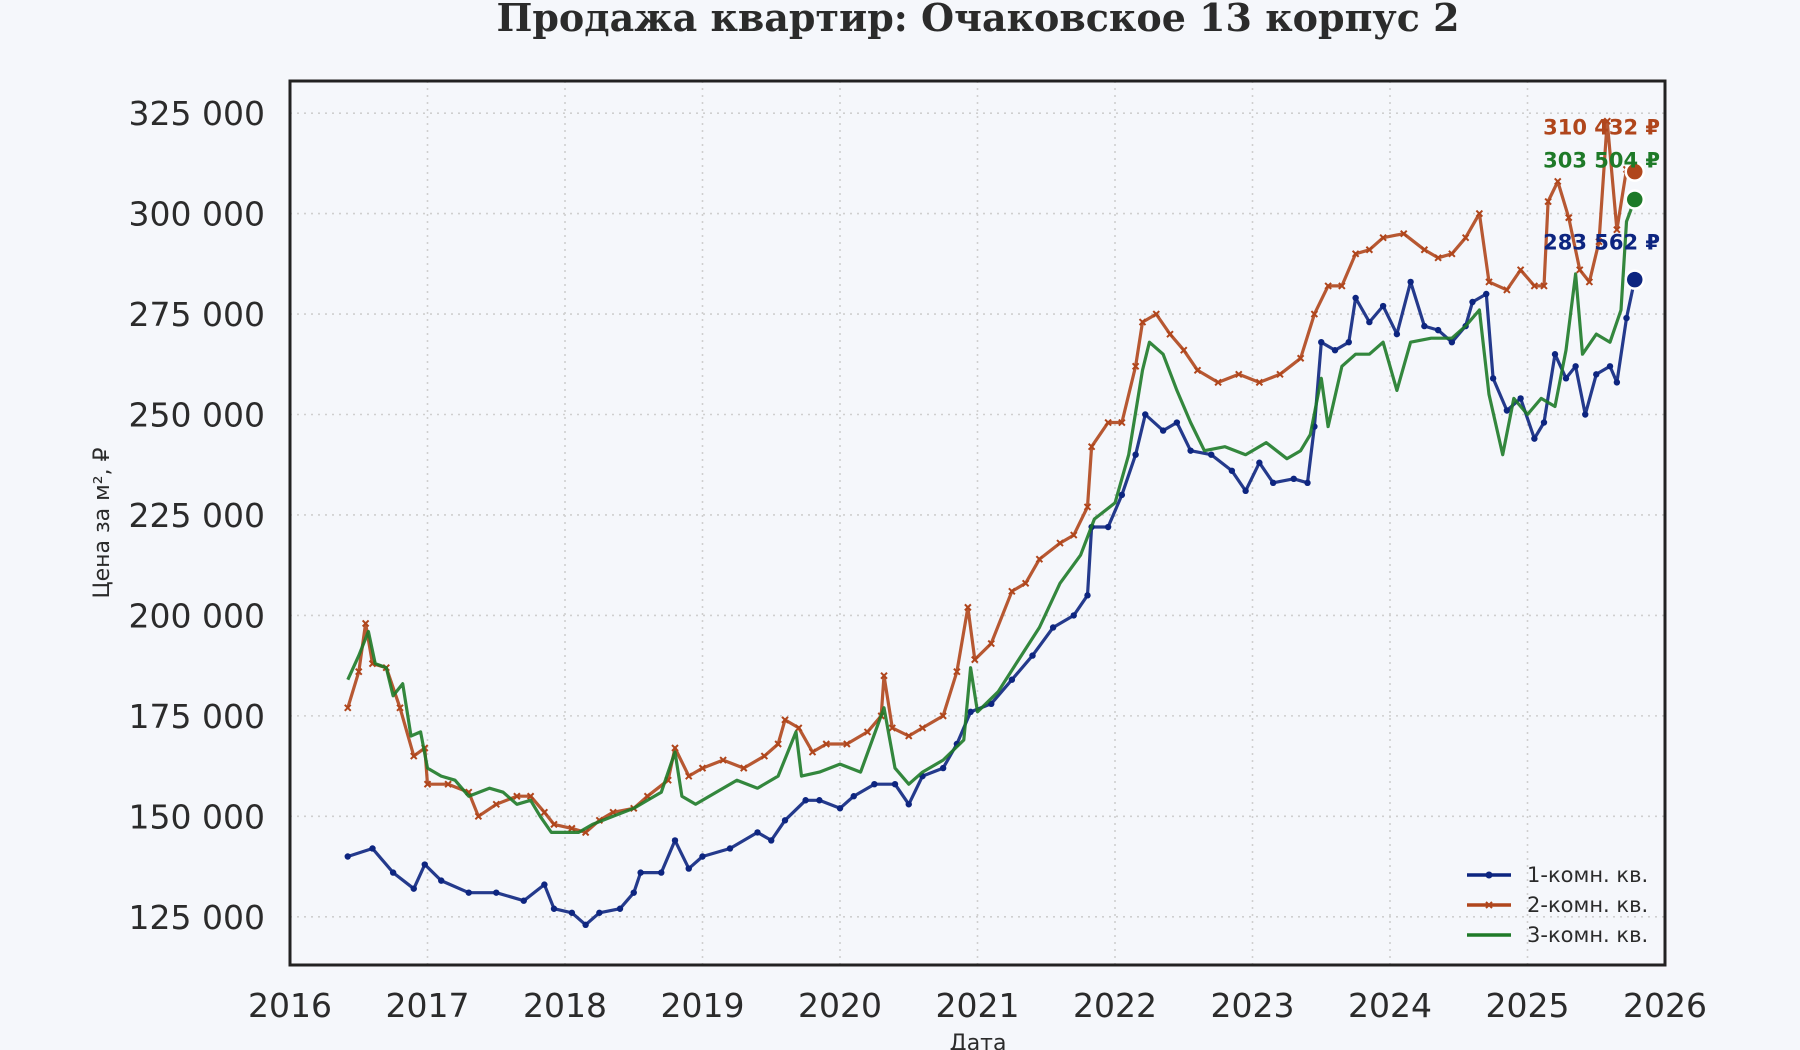  What do you see at coordinates (1634, 199) in the screenshot?
I see `end-value-marker` at bounding box center [1634, 199].